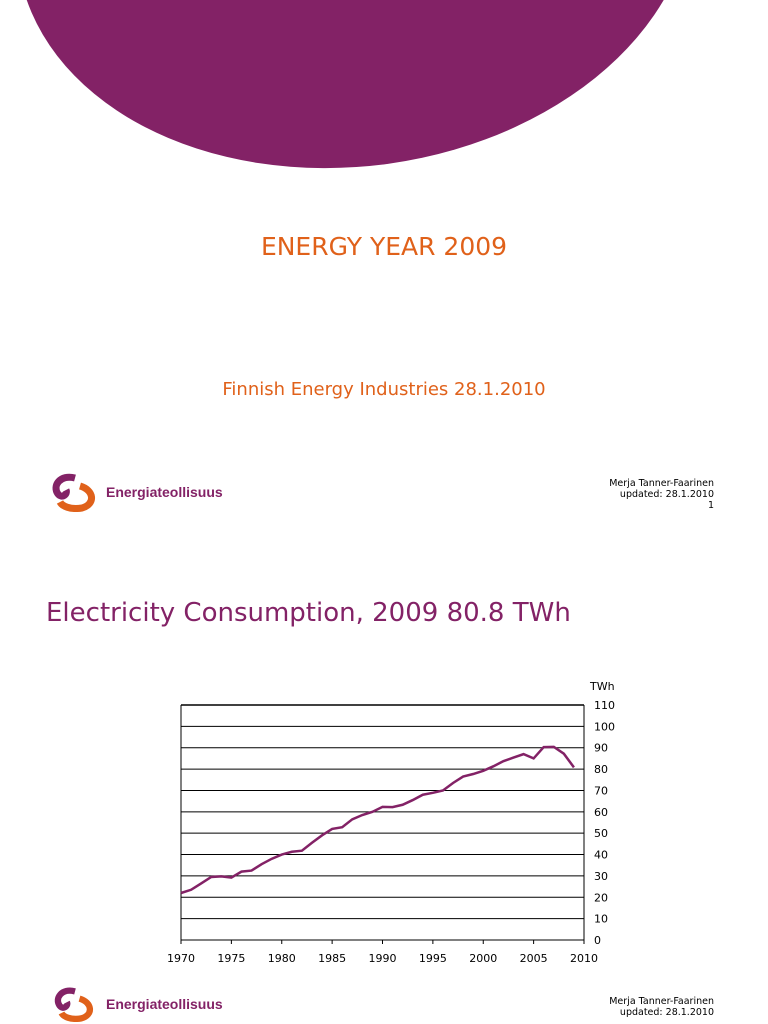  What do you see at coordinates (433, 958) in the screenshot?
I see `x-tick-label: 1995` at bounding box center [433, 958].